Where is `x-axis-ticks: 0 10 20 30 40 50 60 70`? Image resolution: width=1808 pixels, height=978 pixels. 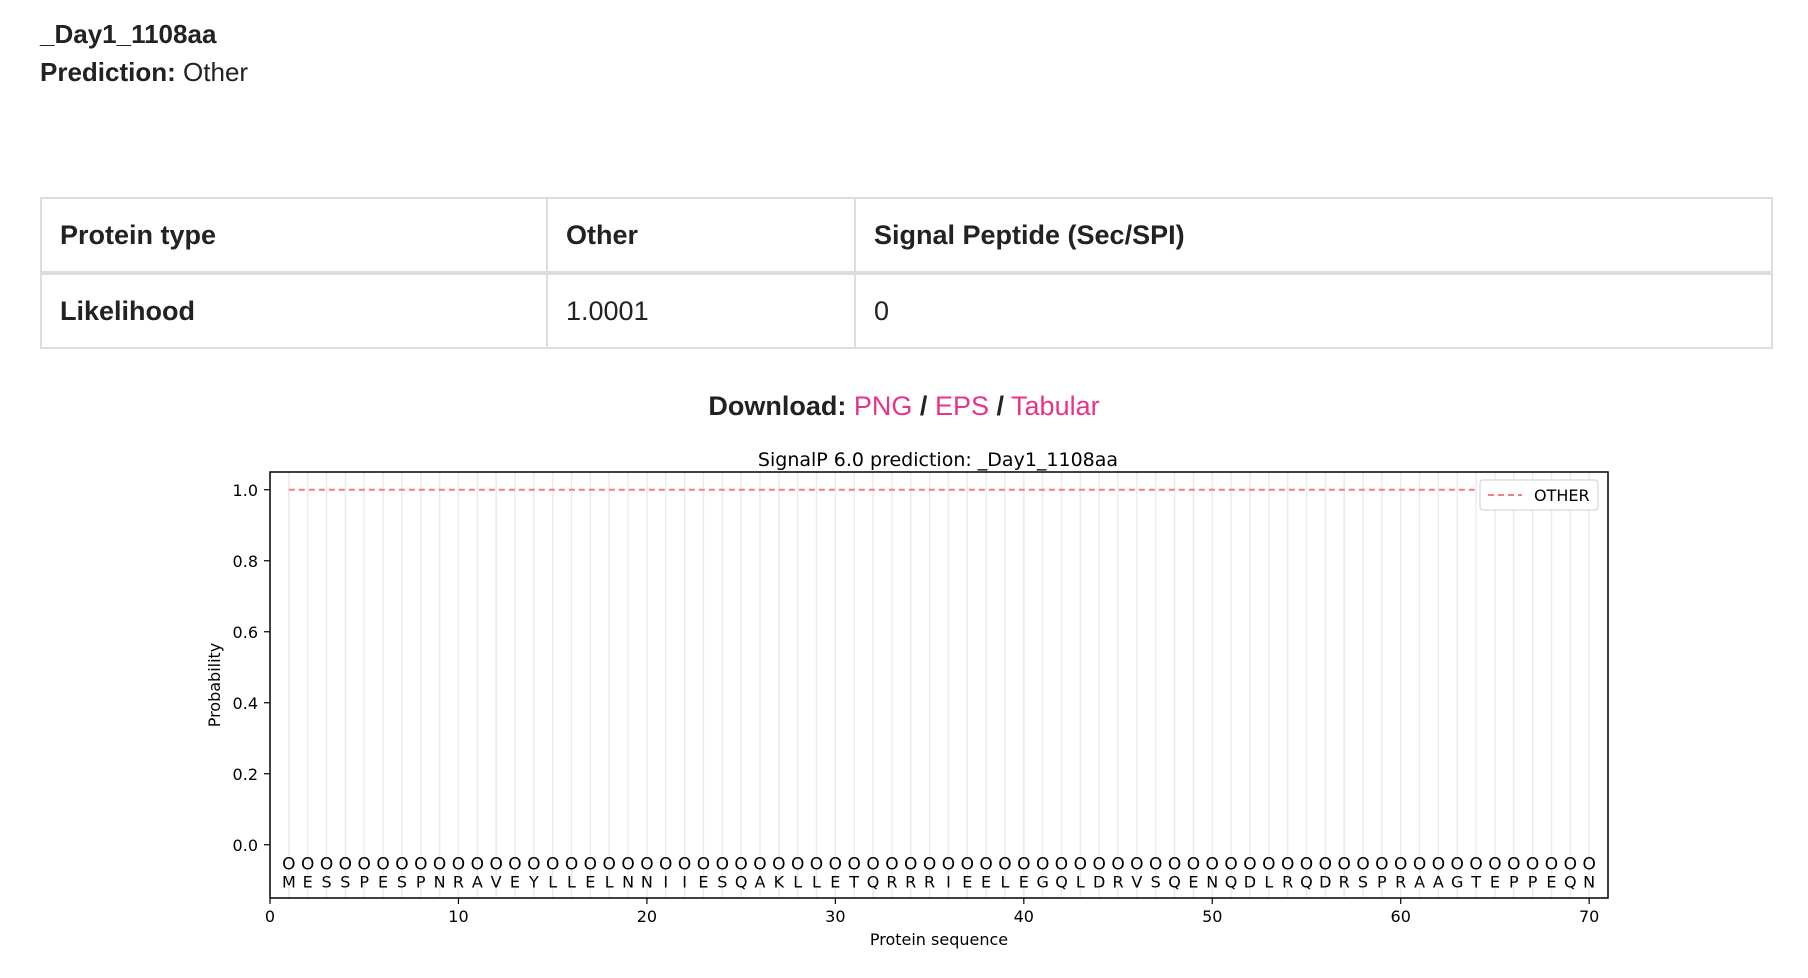
x-axis-ticks: 0 10 20 30 40 50 60 70 is located at coordinates (932, 912).